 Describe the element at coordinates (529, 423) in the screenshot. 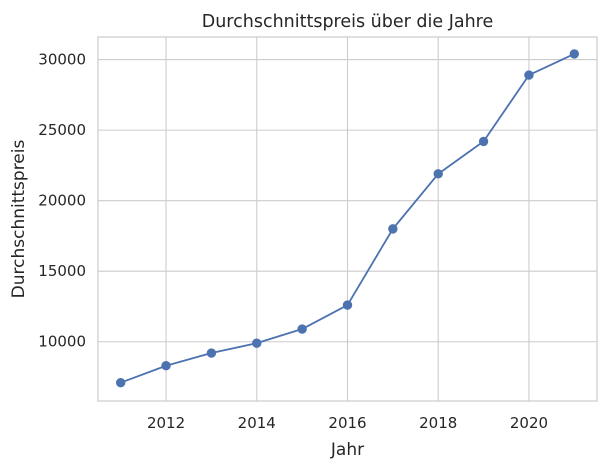

I see `x-tick-label: 2020` at that location.